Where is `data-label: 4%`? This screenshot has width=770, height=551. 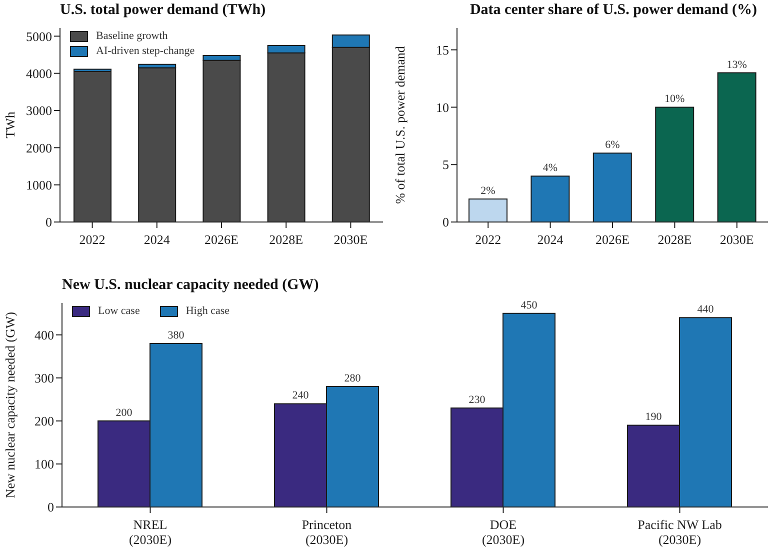 data-label: 4% is located at coordinates (550, 168).